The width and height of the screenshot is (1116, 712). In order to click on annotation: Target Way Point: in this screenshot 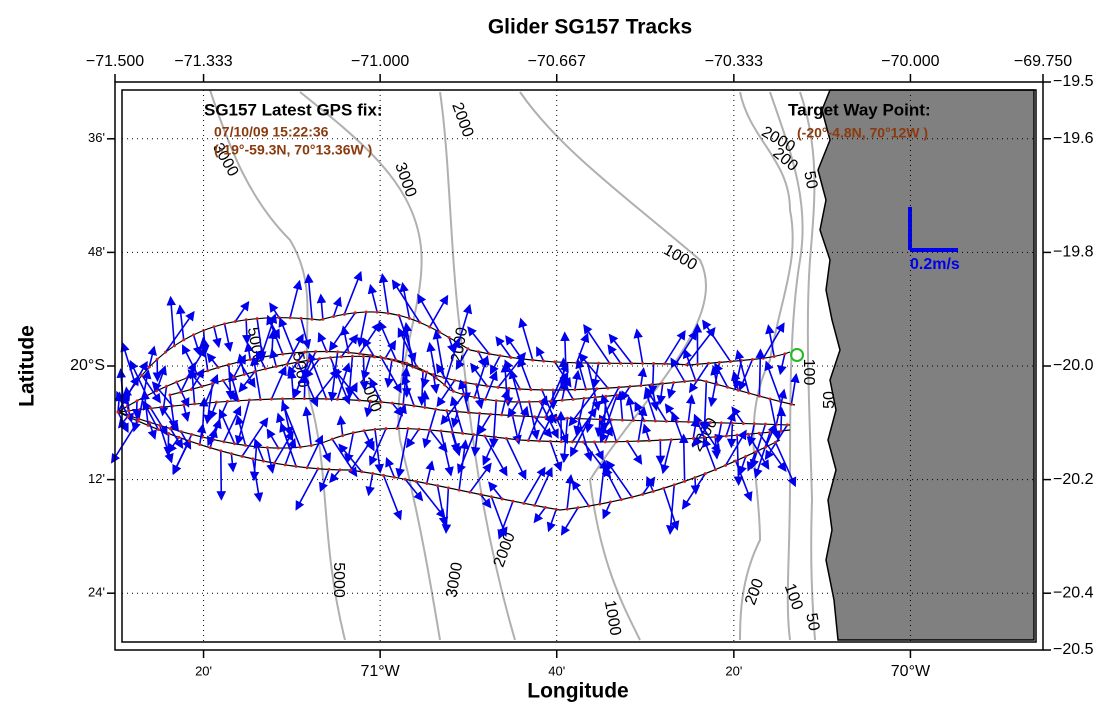, I will do `click(859, 109)`.